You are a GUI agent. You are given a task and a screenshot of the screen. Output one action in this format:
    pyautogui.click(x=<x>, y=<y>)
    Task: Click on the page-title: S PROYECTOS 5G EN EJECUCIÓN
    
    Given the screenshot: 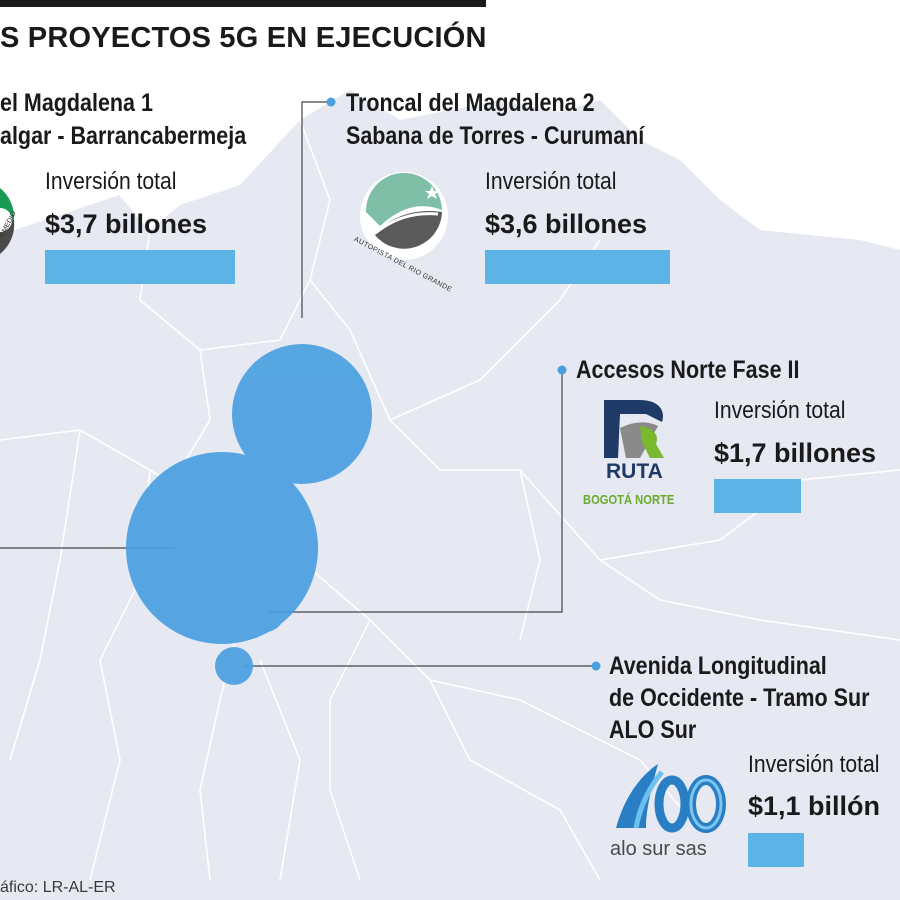 What is the action you would take?
    pyautogui.click(x=243, y=38)
    